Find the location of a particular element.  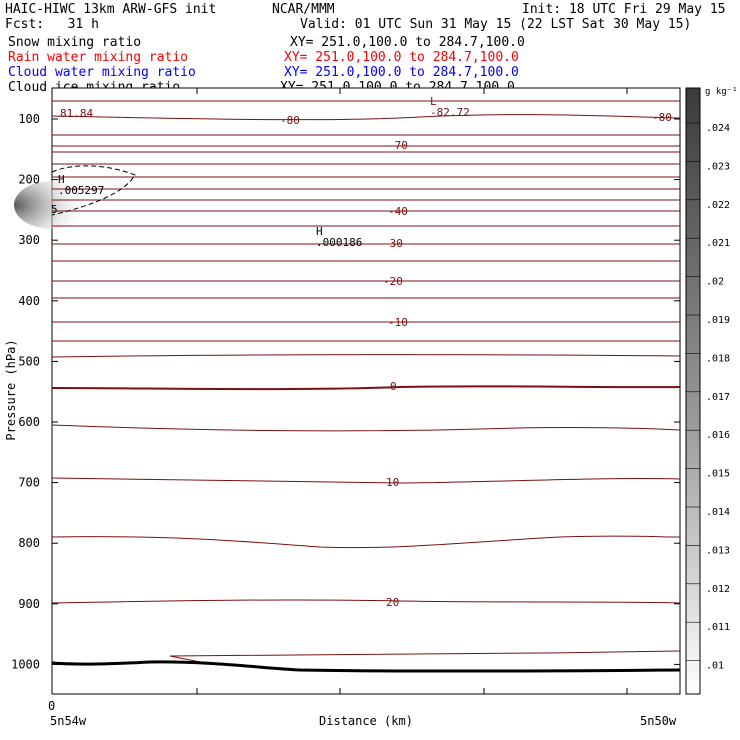

high-value: .000186 is located at coordinates (339, 242).